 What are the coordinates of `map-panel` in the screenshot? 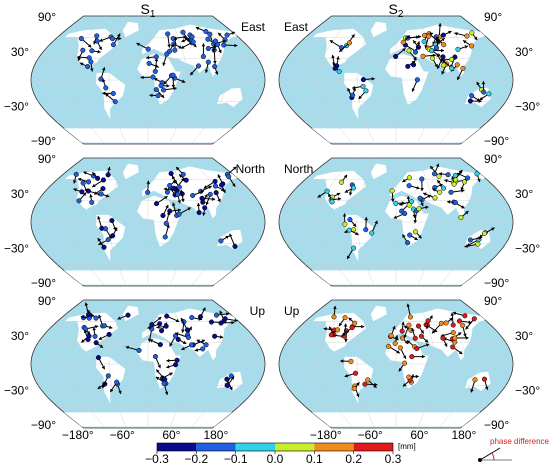 It's located at (396, 80).